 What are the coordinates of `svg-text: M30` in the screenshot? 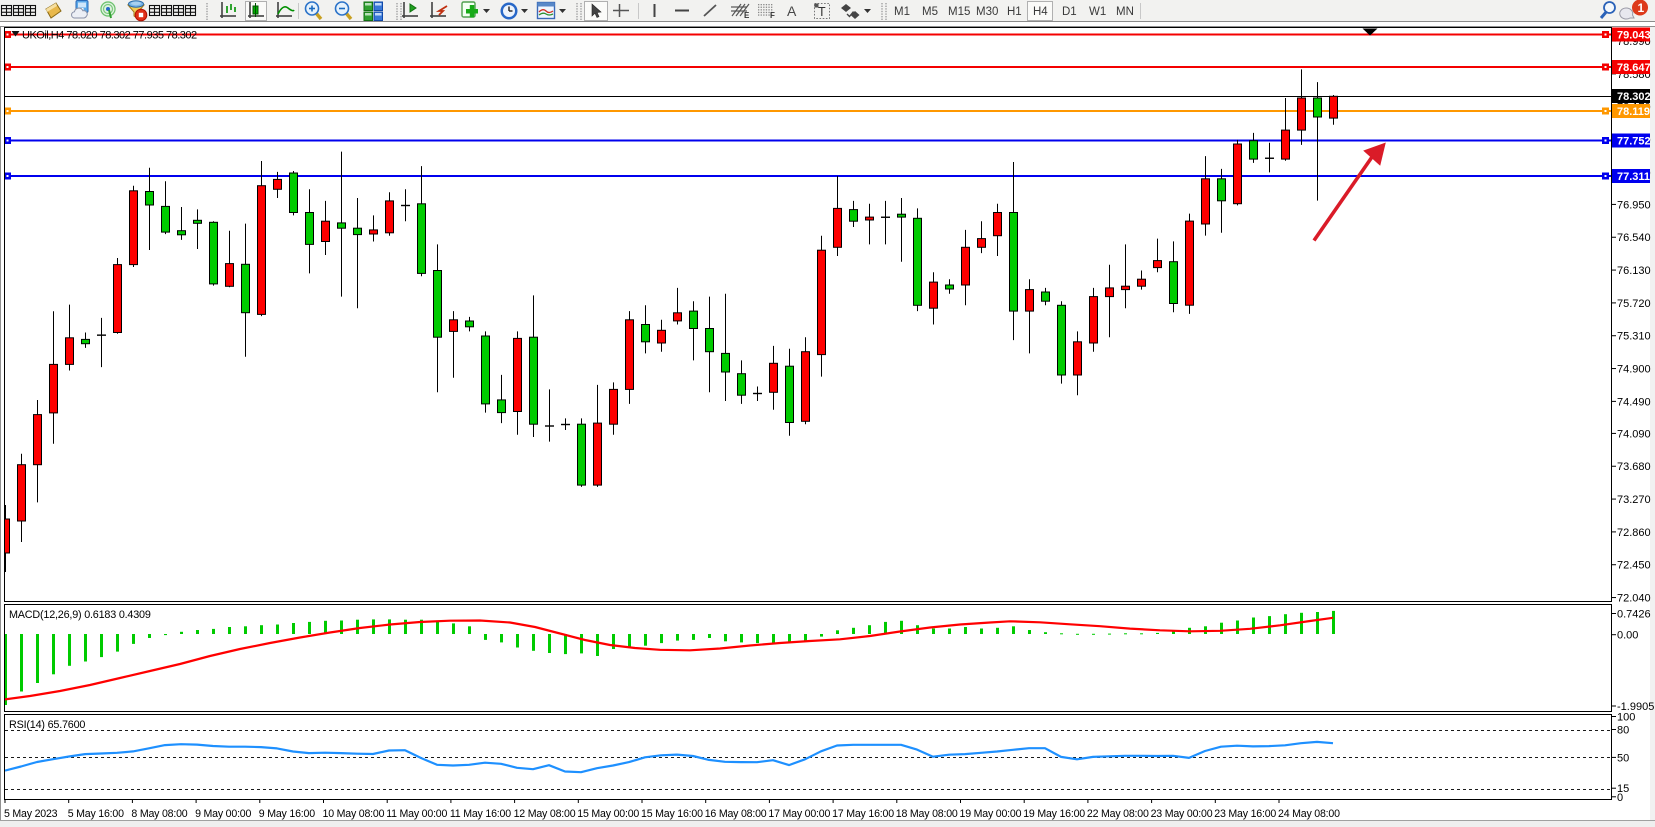 It's located at (987, 12).